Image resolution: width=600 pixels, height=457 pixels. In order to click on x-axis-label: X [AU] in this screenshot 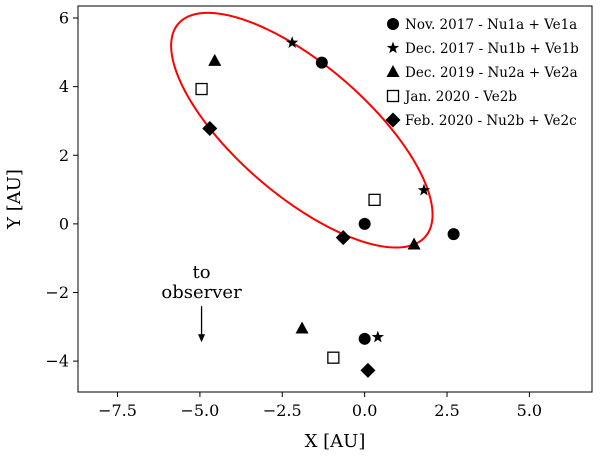, I will do `click(335, 441)`.